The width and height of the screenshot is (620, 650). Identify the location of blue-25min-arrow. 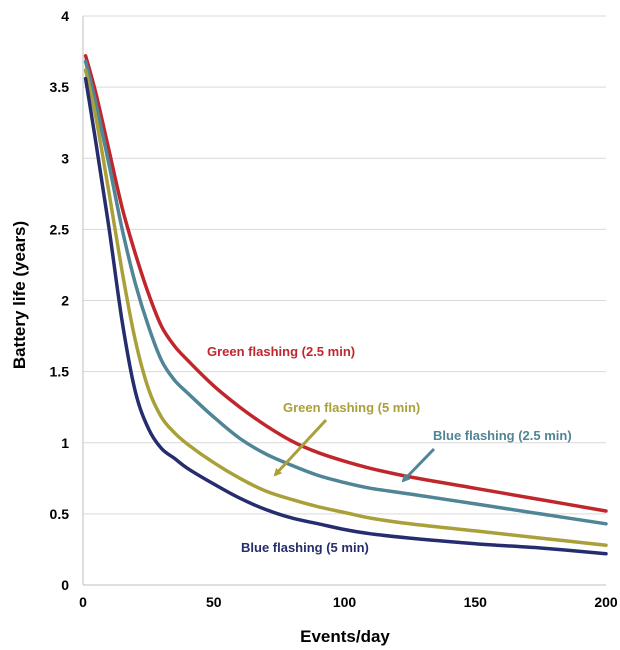
(418, 465).